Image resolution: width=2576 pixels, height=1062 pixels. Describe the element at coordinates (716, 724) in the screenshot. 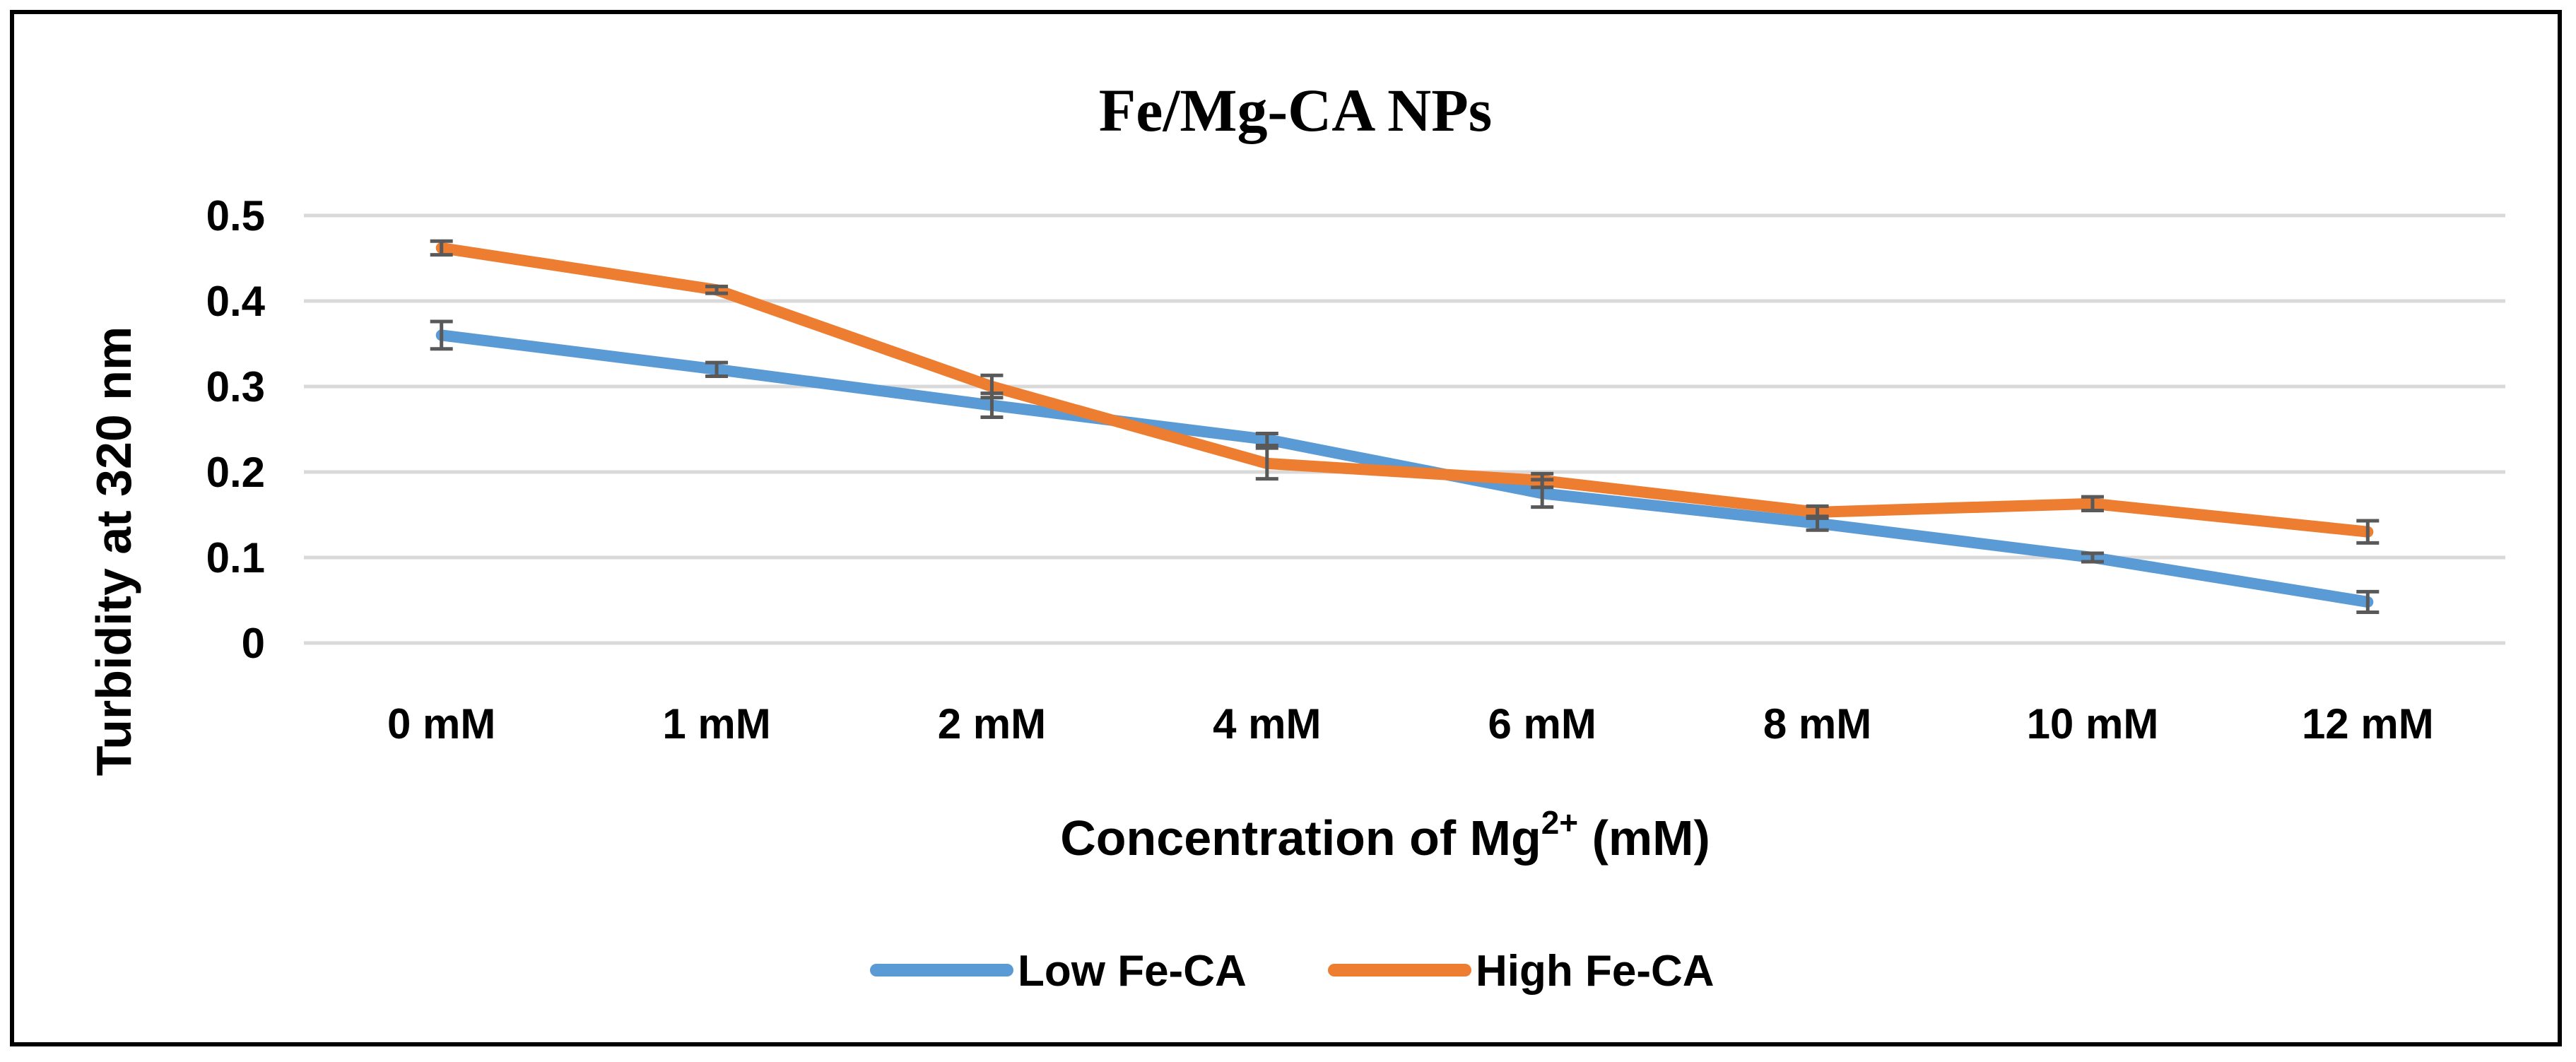

I see `x-tick-label: 1 mM` at that location.